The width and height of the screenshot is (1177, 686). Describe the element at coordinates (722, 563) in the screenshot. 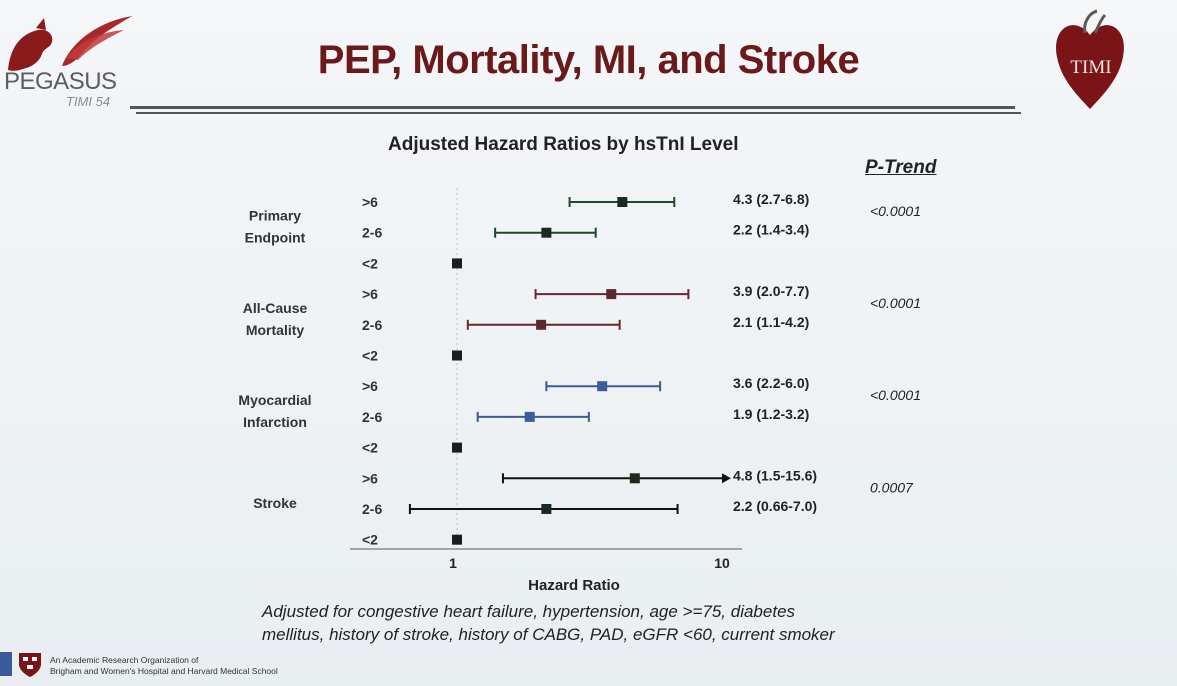

I see `x-tick-label: 10` at that location.